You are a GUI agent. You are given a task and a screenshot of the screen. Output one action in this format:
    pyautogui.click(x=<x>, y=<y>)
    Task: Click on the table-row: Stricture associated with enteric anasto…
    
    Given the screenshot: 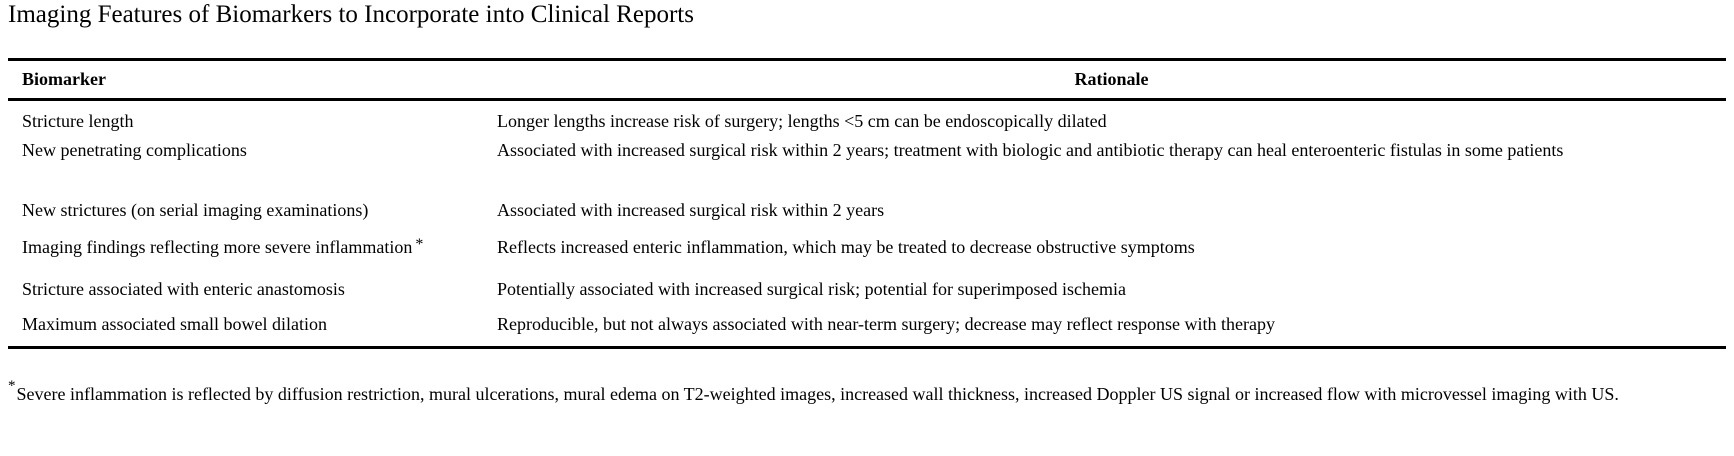 What is the action you would take?
    pyautogui.click(x=867, y=293)
    